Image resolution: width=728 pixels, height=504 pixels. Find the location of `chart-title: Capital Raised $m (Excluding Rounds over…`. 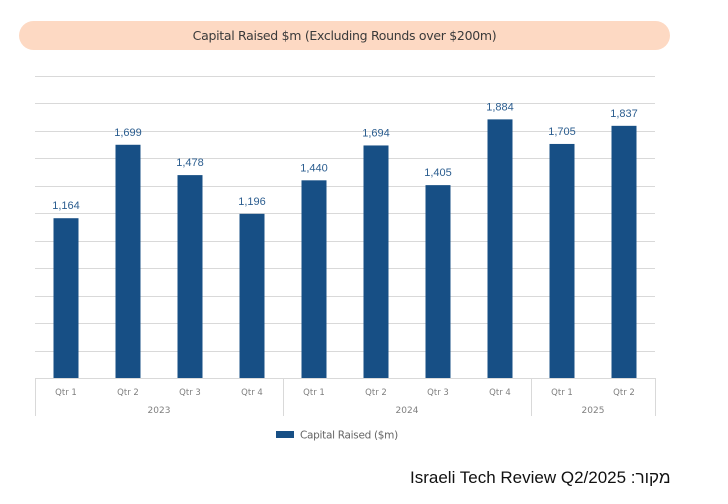

chart-title: Capital Raised $m (Excluding Rounds over… is located at coordinates (344, 35).